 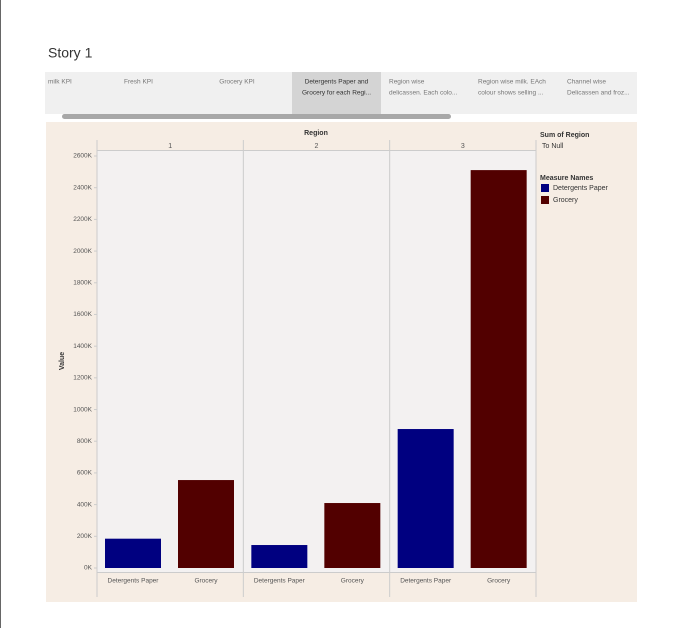 I want to click on y-axis-label: Value, so click(x=62, y=361).